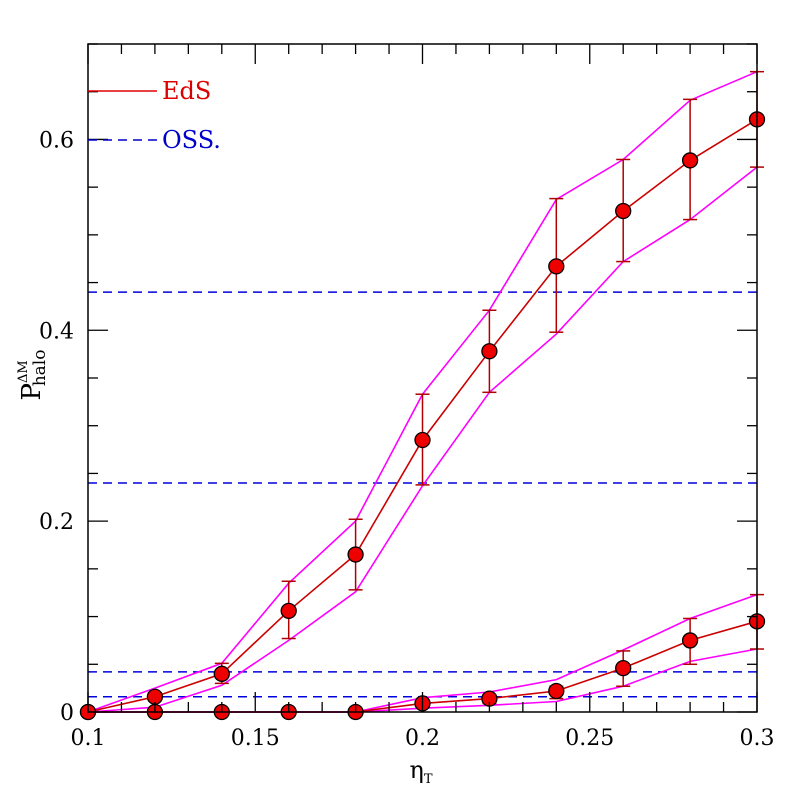 The height and width of the screenshot is (797, 797). Describe the element at coordinates (589, 738) in the screenshot. I see `x-tick-label: 0.25` at that location.